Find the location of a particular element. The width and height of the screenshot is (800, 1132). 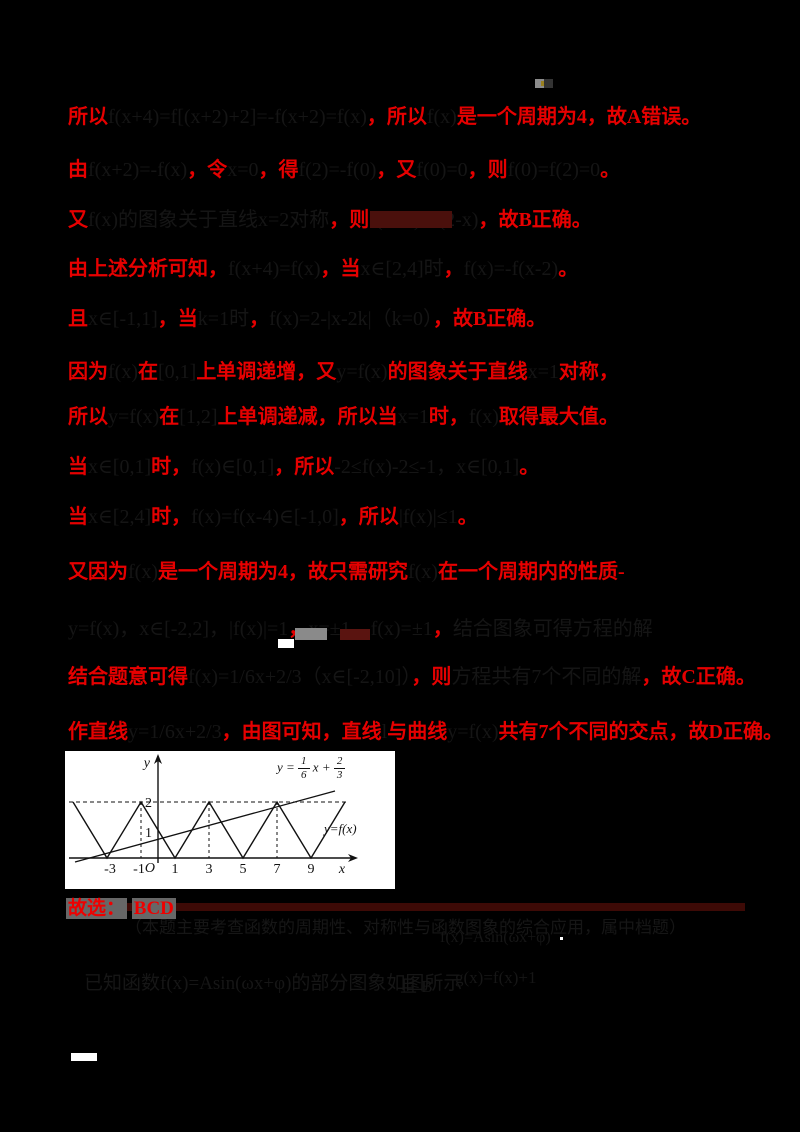

ytick-2: 2 is located at coordinates (148, 803).